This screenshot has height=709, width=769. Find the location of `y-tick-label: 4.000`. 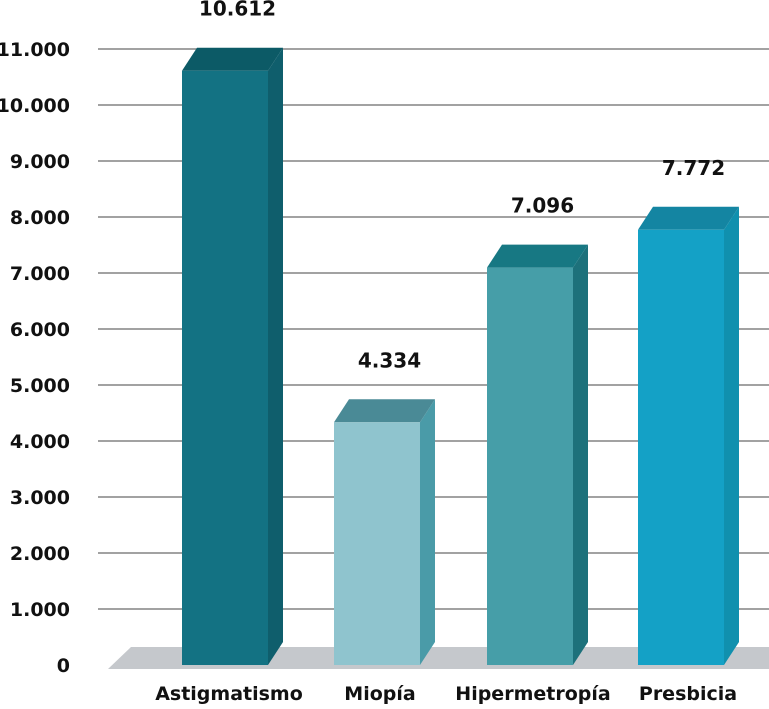

y-tick-label: 4.000 is located at coordinates (40, 442).